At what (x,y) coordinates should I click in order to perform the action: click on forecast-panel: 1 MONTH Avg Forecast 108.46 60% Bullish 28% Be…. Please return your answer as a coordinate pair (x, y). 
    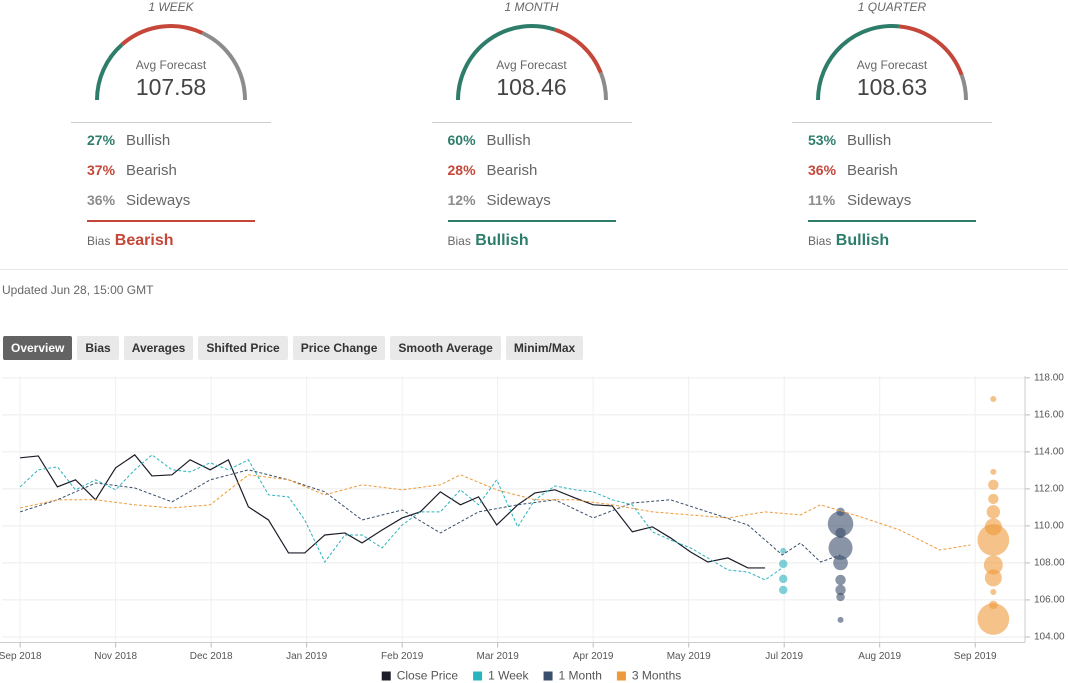
    Looking at the image, I should click on (541, 131).